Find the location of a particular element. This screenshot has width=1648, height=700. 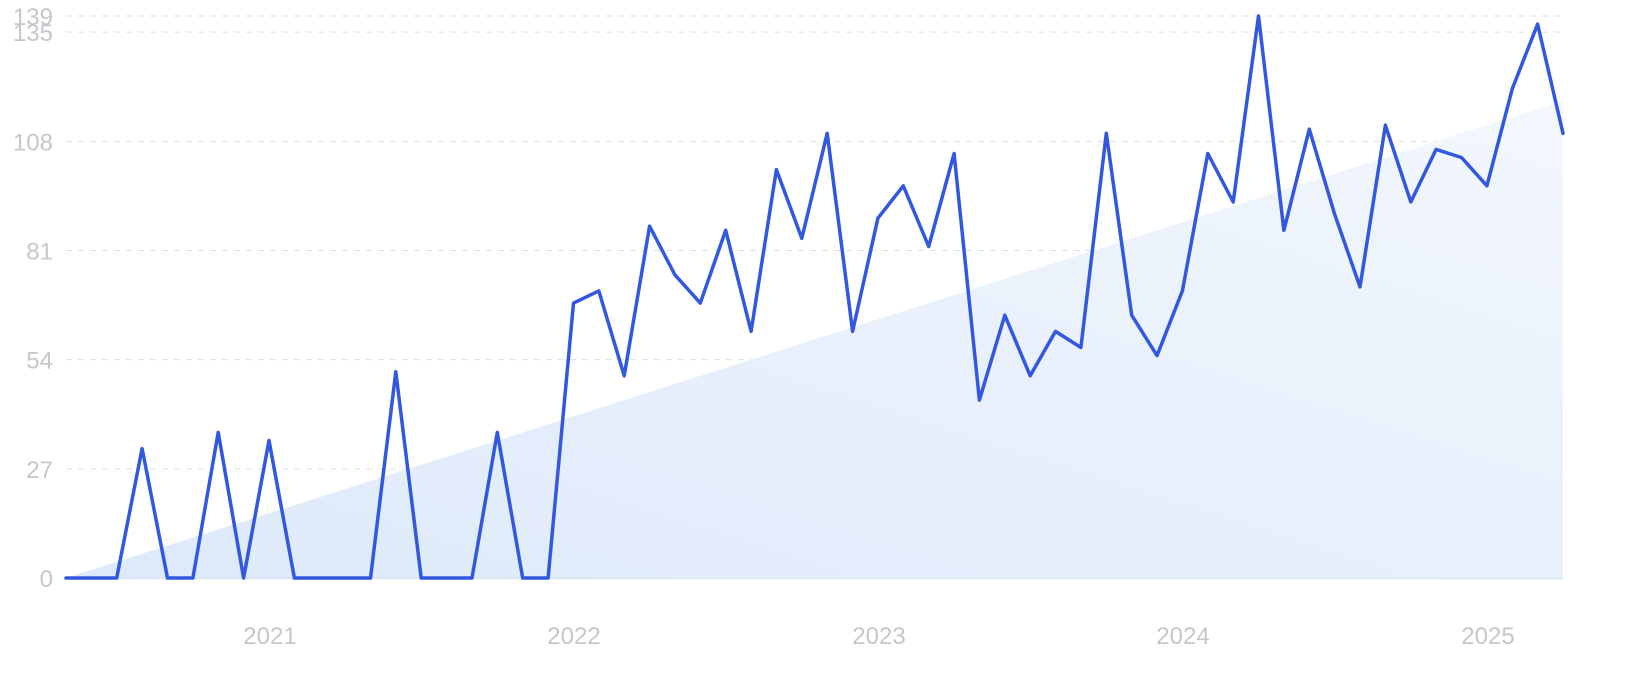

y-tick-label: 0 is located at coordinates (46, 579).